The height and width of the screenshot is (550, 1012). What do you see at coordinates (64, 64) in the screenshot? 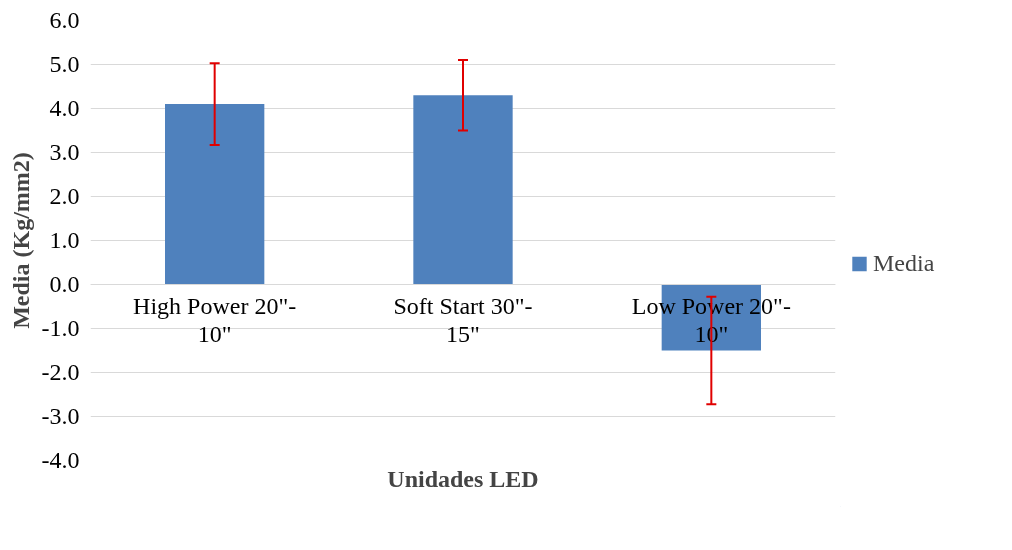
I see `y-tick-label: 5.0` at bounding box center [64, 64].